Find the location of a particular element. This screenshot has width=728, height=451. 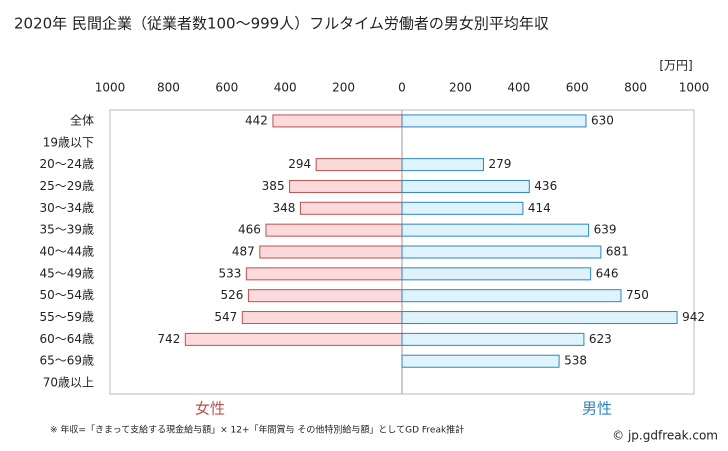

value-label: 442 is located at coordinates (256, 120).